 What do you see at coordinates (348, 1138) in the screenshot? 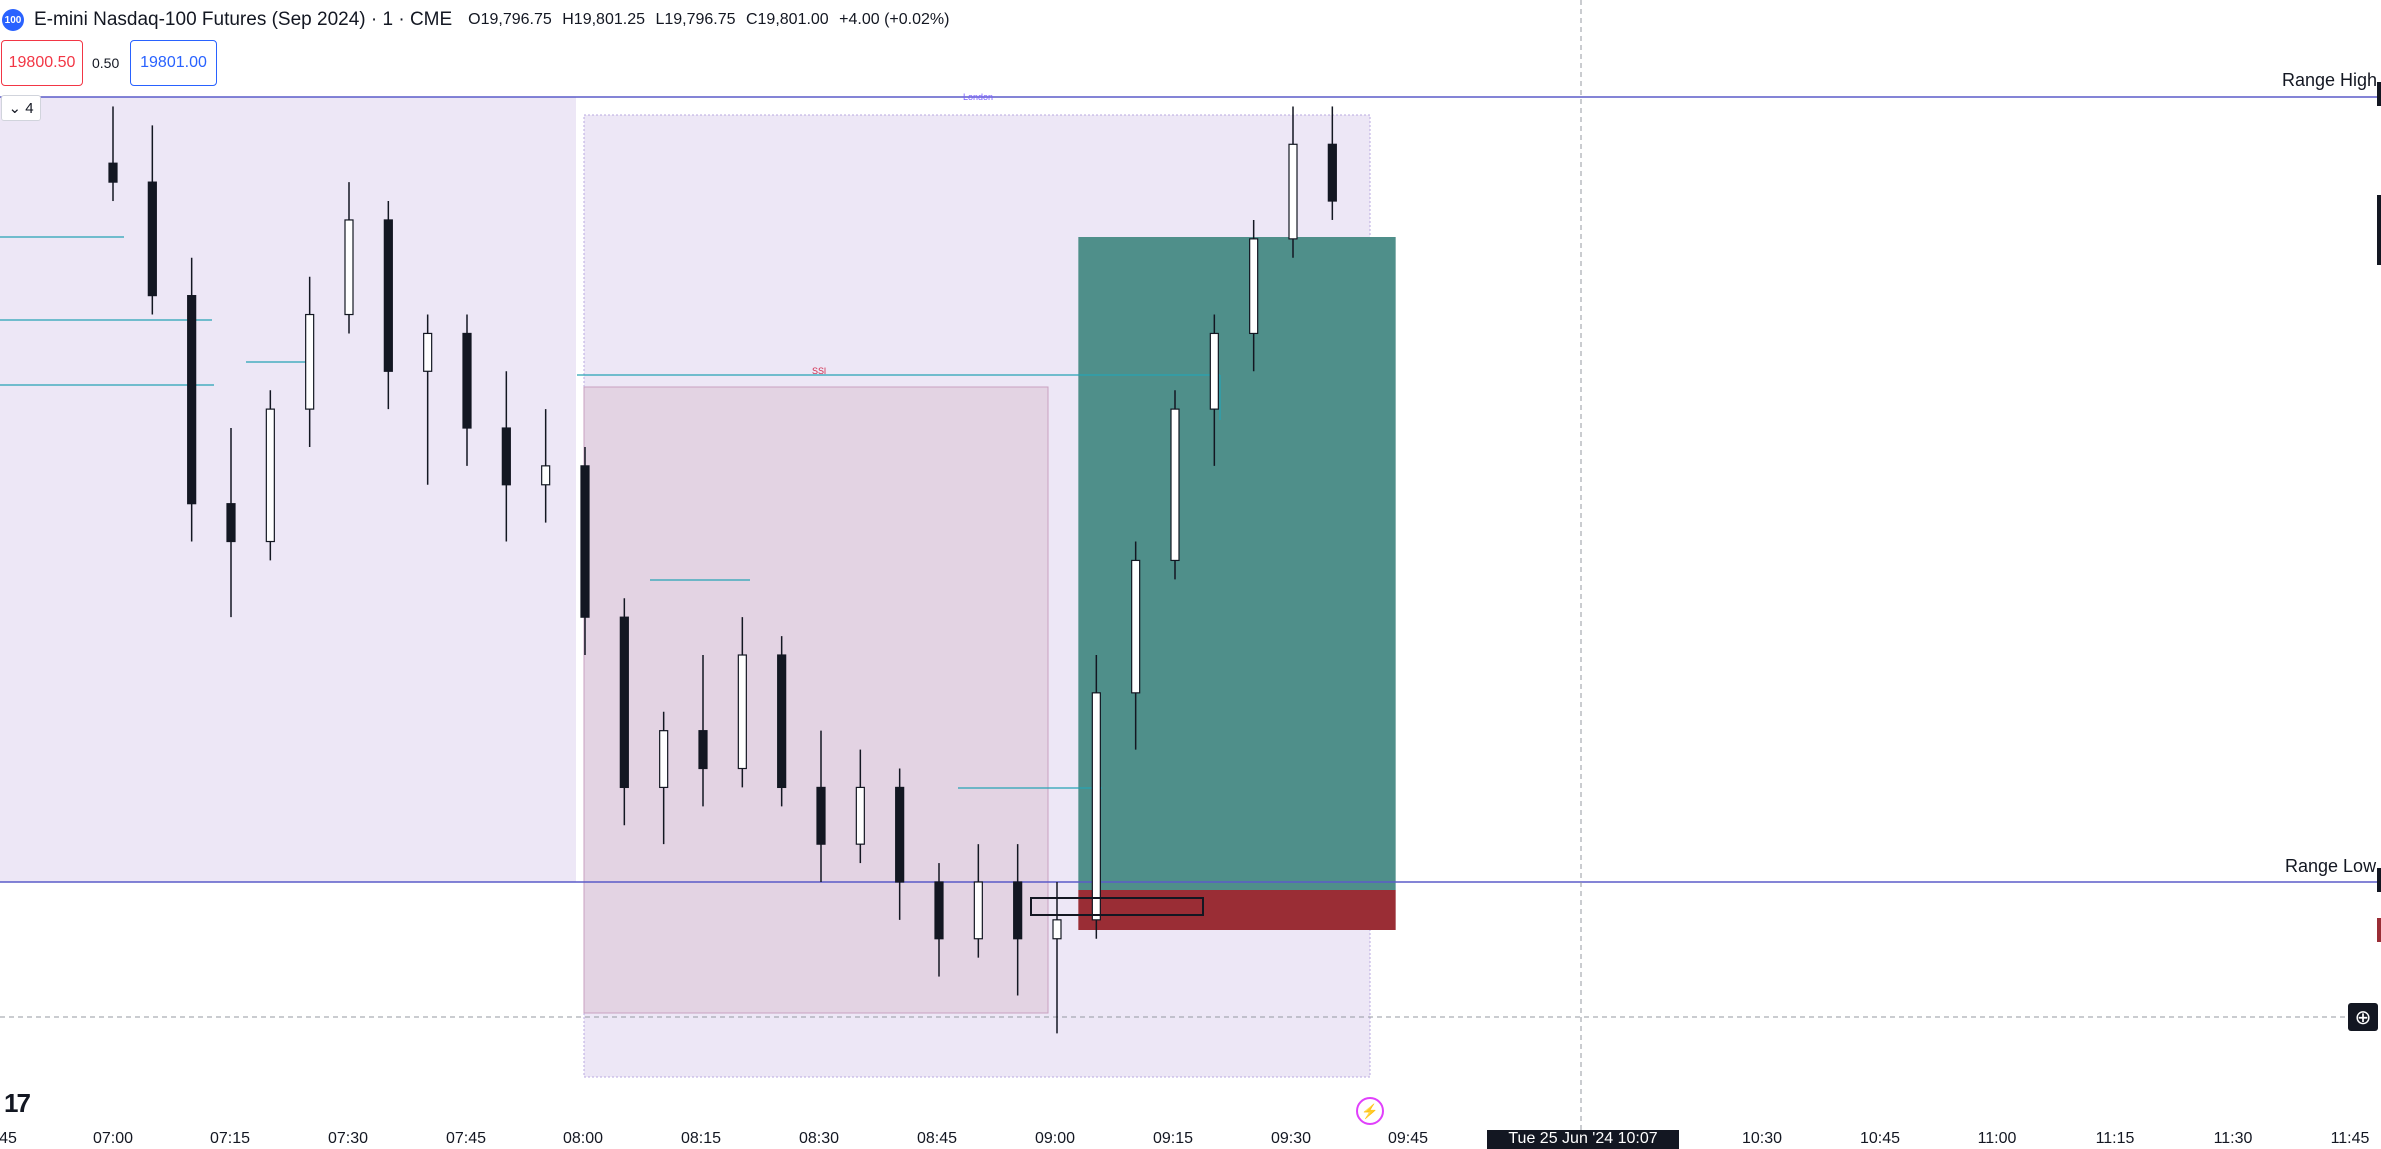
I see `time-tick: 07:30` at bounding box center [348, 1138].